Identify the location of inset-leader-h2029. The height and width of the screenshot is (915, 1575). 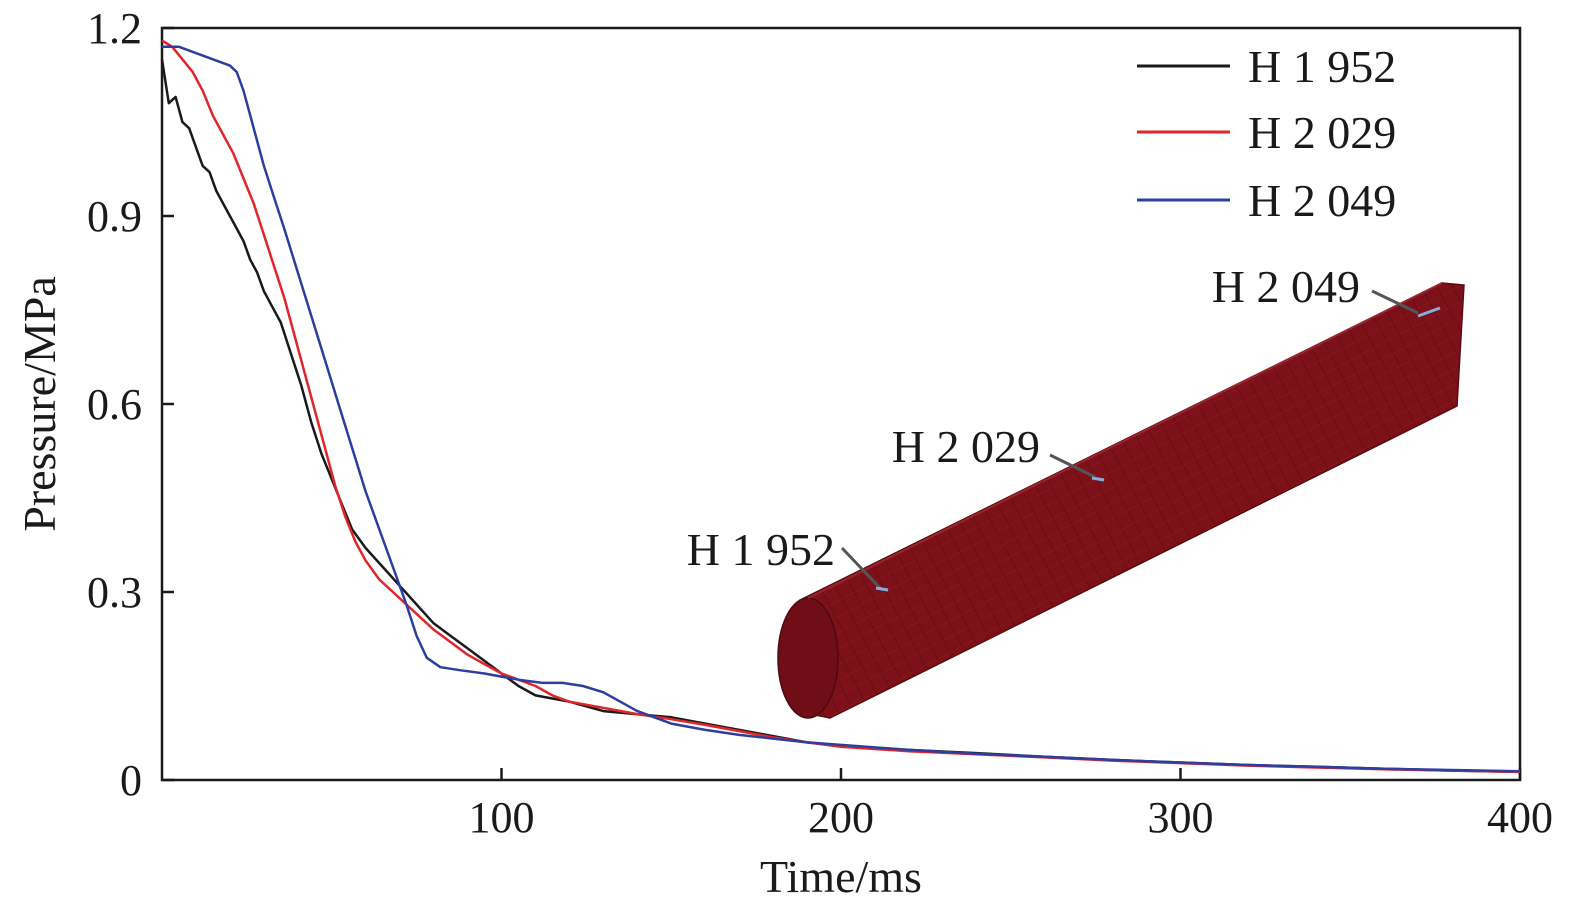
(1072, 466).